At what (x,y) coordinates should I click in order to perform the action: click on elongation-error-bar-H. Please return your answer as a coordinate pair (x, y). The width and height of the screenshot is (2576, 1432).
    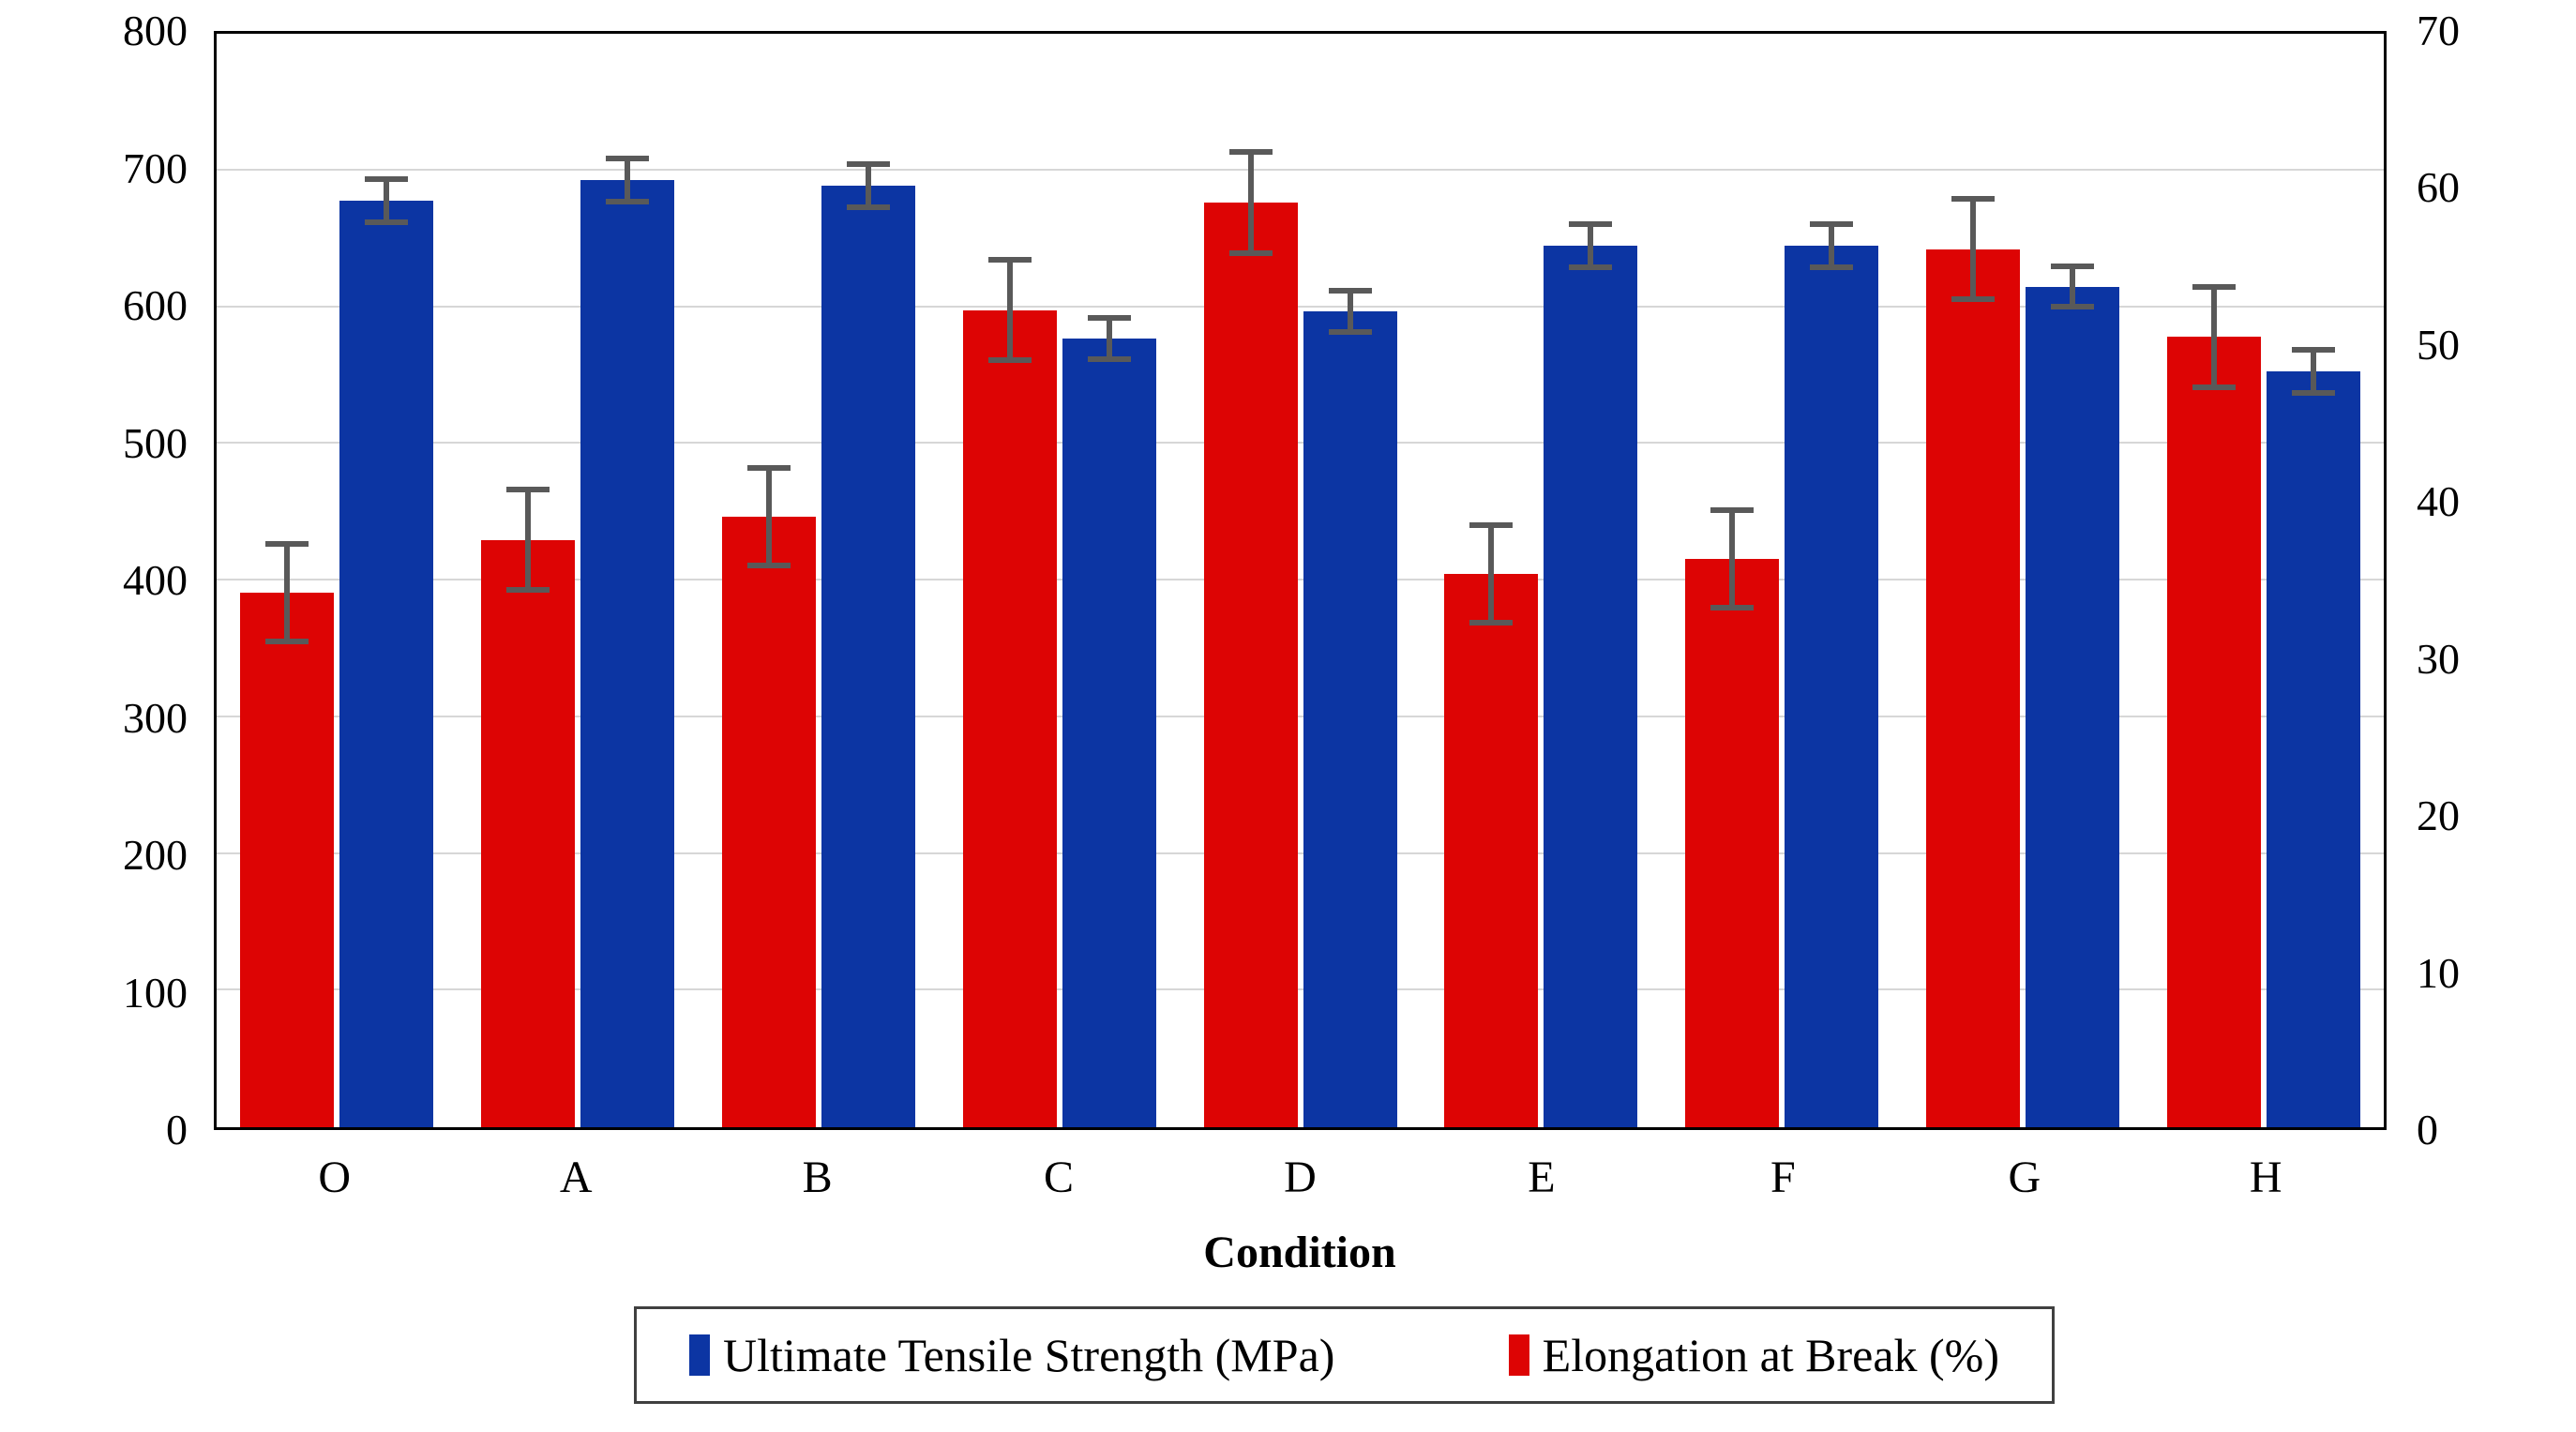
    Looking at the image, I should click on (2214, 336).